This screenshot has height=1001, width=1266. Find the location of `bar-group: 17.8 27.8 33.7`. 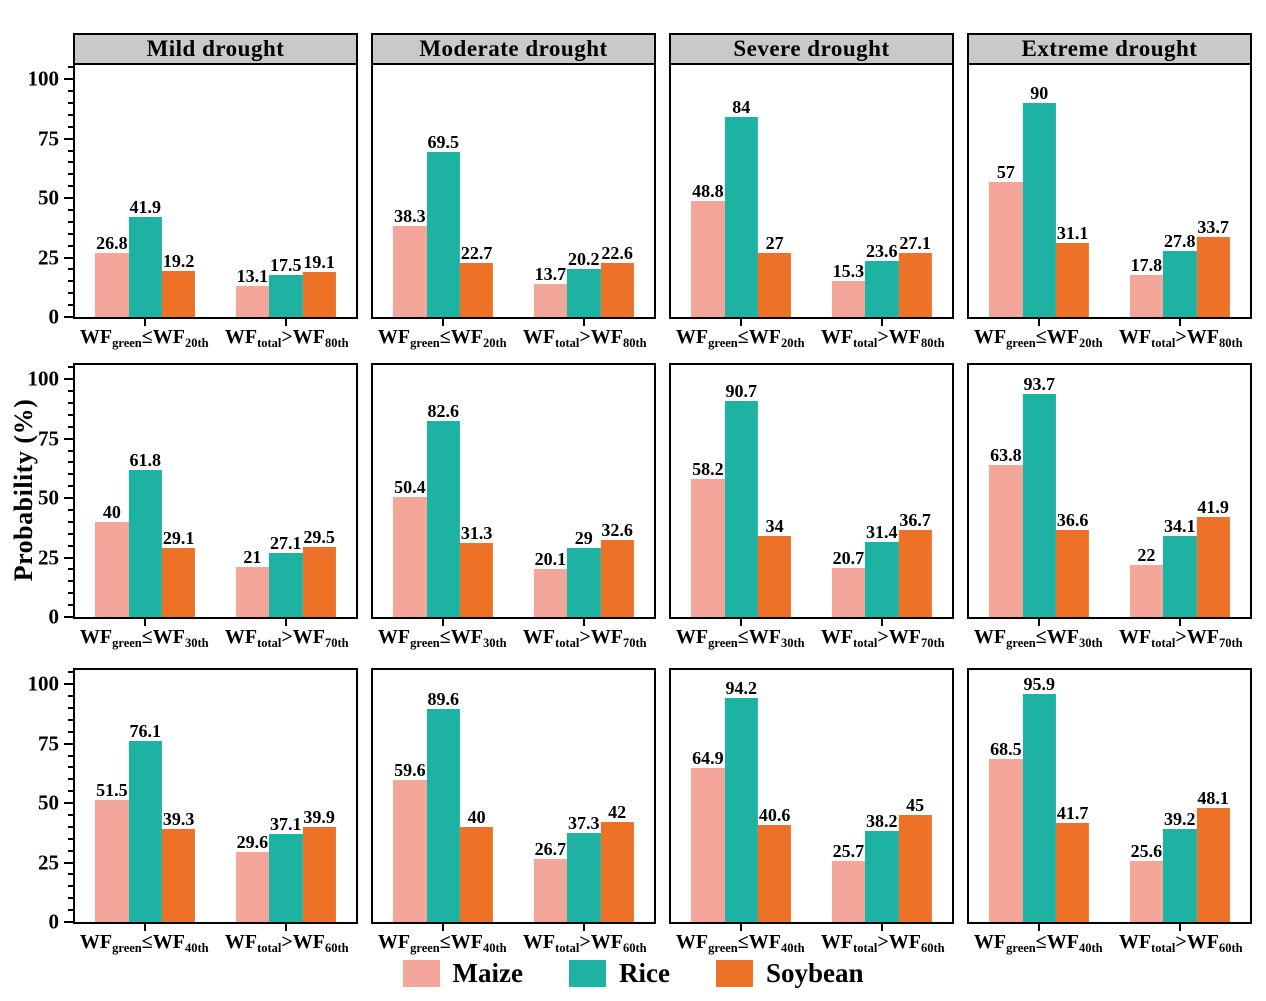

bar-group: 17.8 27.8 33.7 is located at coordinates (1179, 267).